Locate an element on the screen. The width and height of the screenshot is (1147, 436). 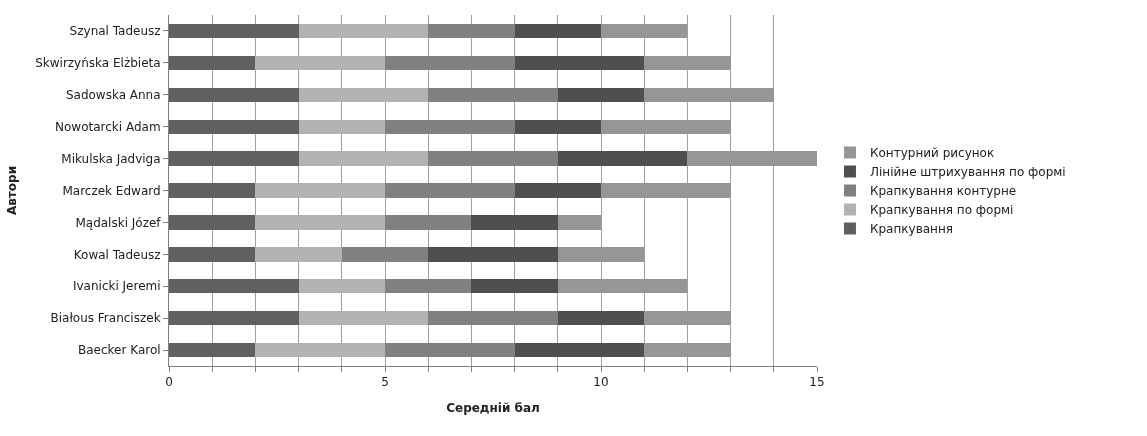
x-tick-label: 15 is located at coordinates (817, 382).